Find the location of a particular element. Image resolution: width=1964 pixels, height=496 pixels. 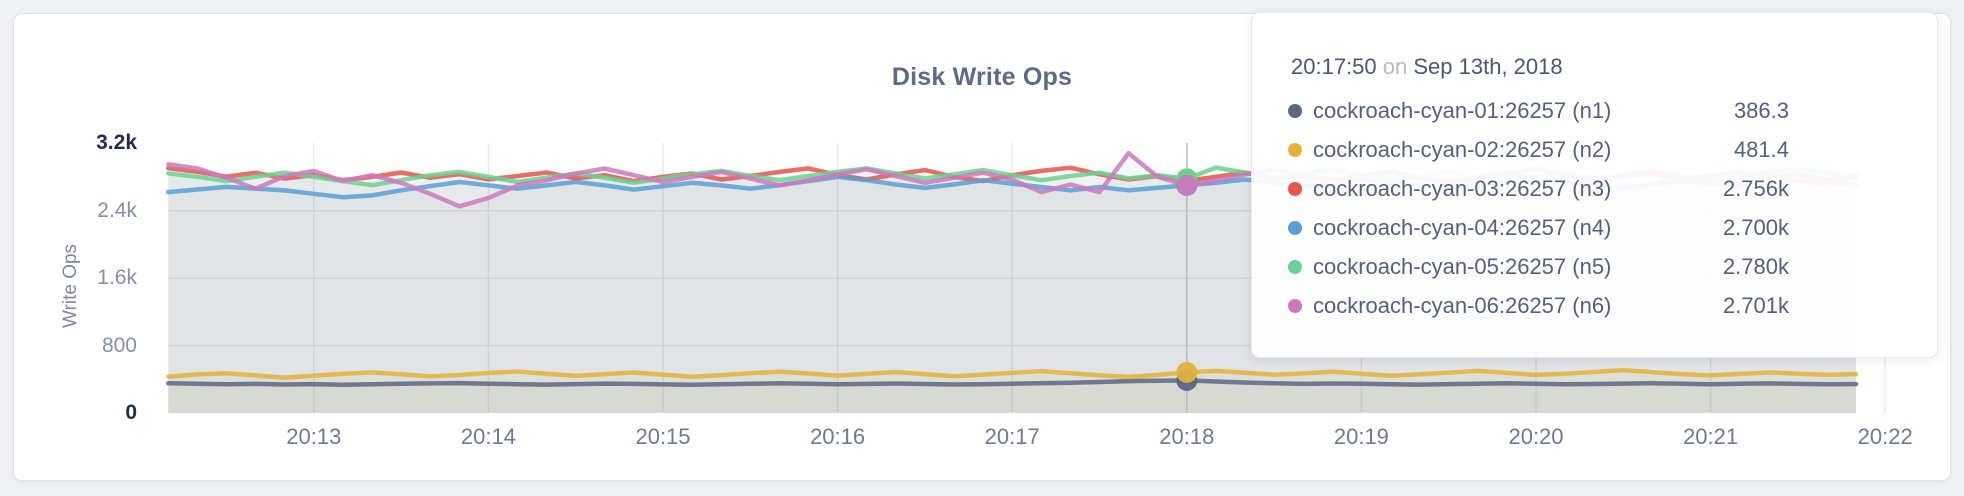

y-tick-label: 0 is located at coordinates (131, 412).